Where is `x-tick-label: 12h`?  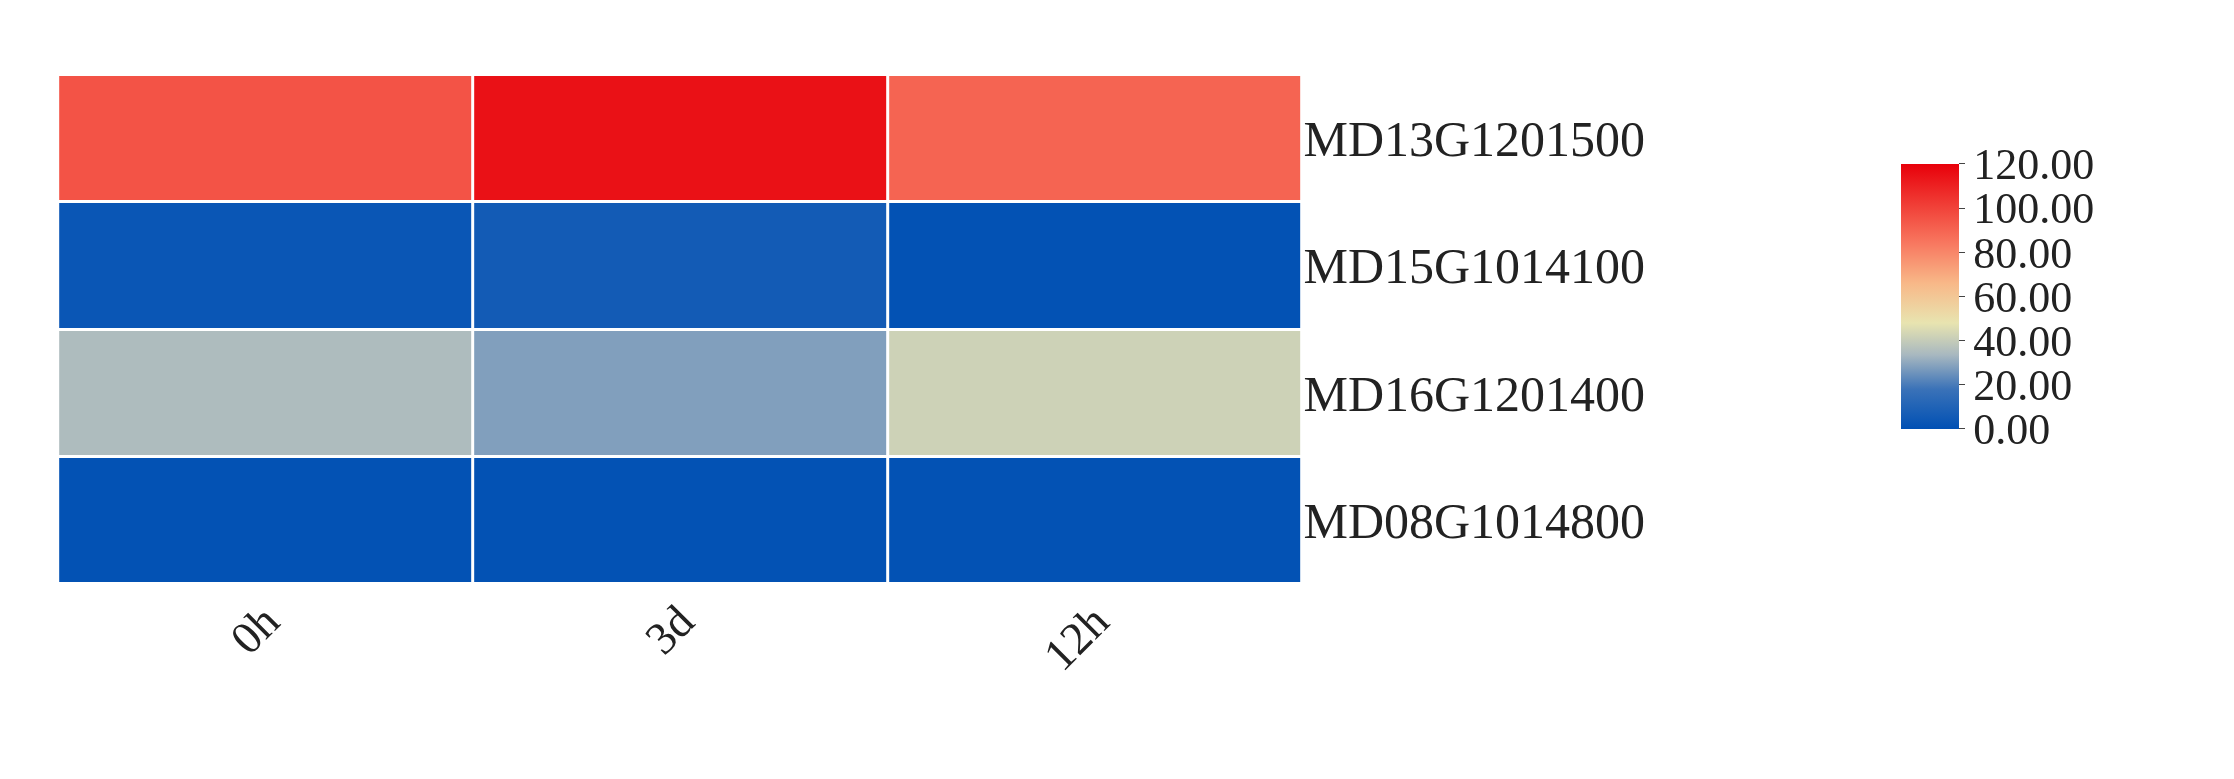
x-tick-label: 12h is located at coordinates (1076, 638).